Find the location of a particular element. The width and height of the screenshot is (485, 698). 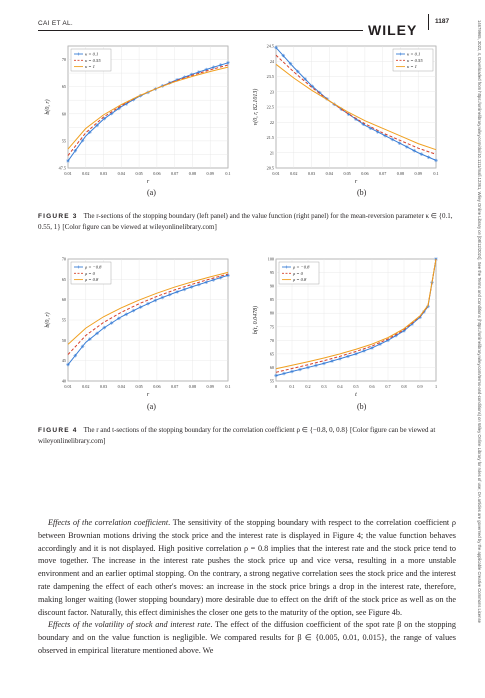

x-tick-label: 1 is located at coordinates (436, 386).